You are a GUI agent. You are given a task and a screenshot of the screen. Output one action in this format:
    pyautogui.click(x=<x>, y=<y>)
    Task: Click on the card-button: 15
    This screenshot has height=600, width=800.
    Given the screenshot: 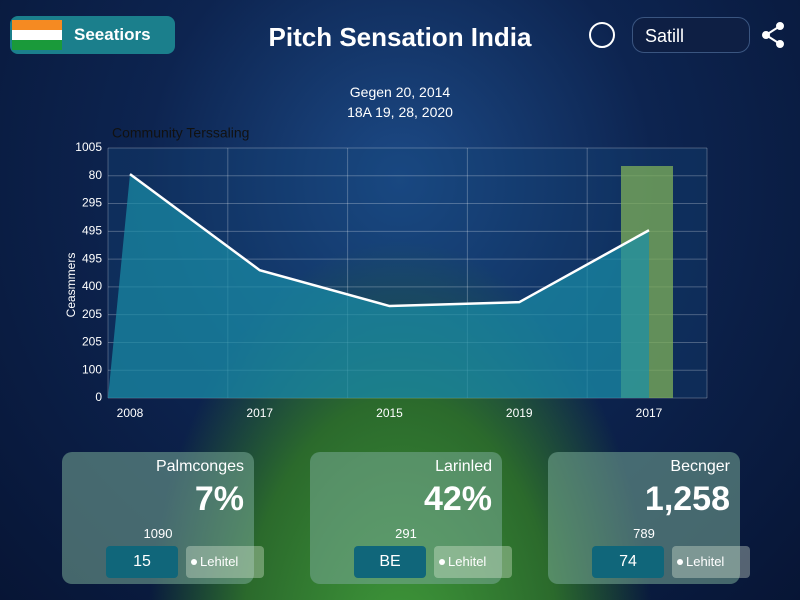 What is the action you would take?
    pyautogui.click(x=142, y=562)
    